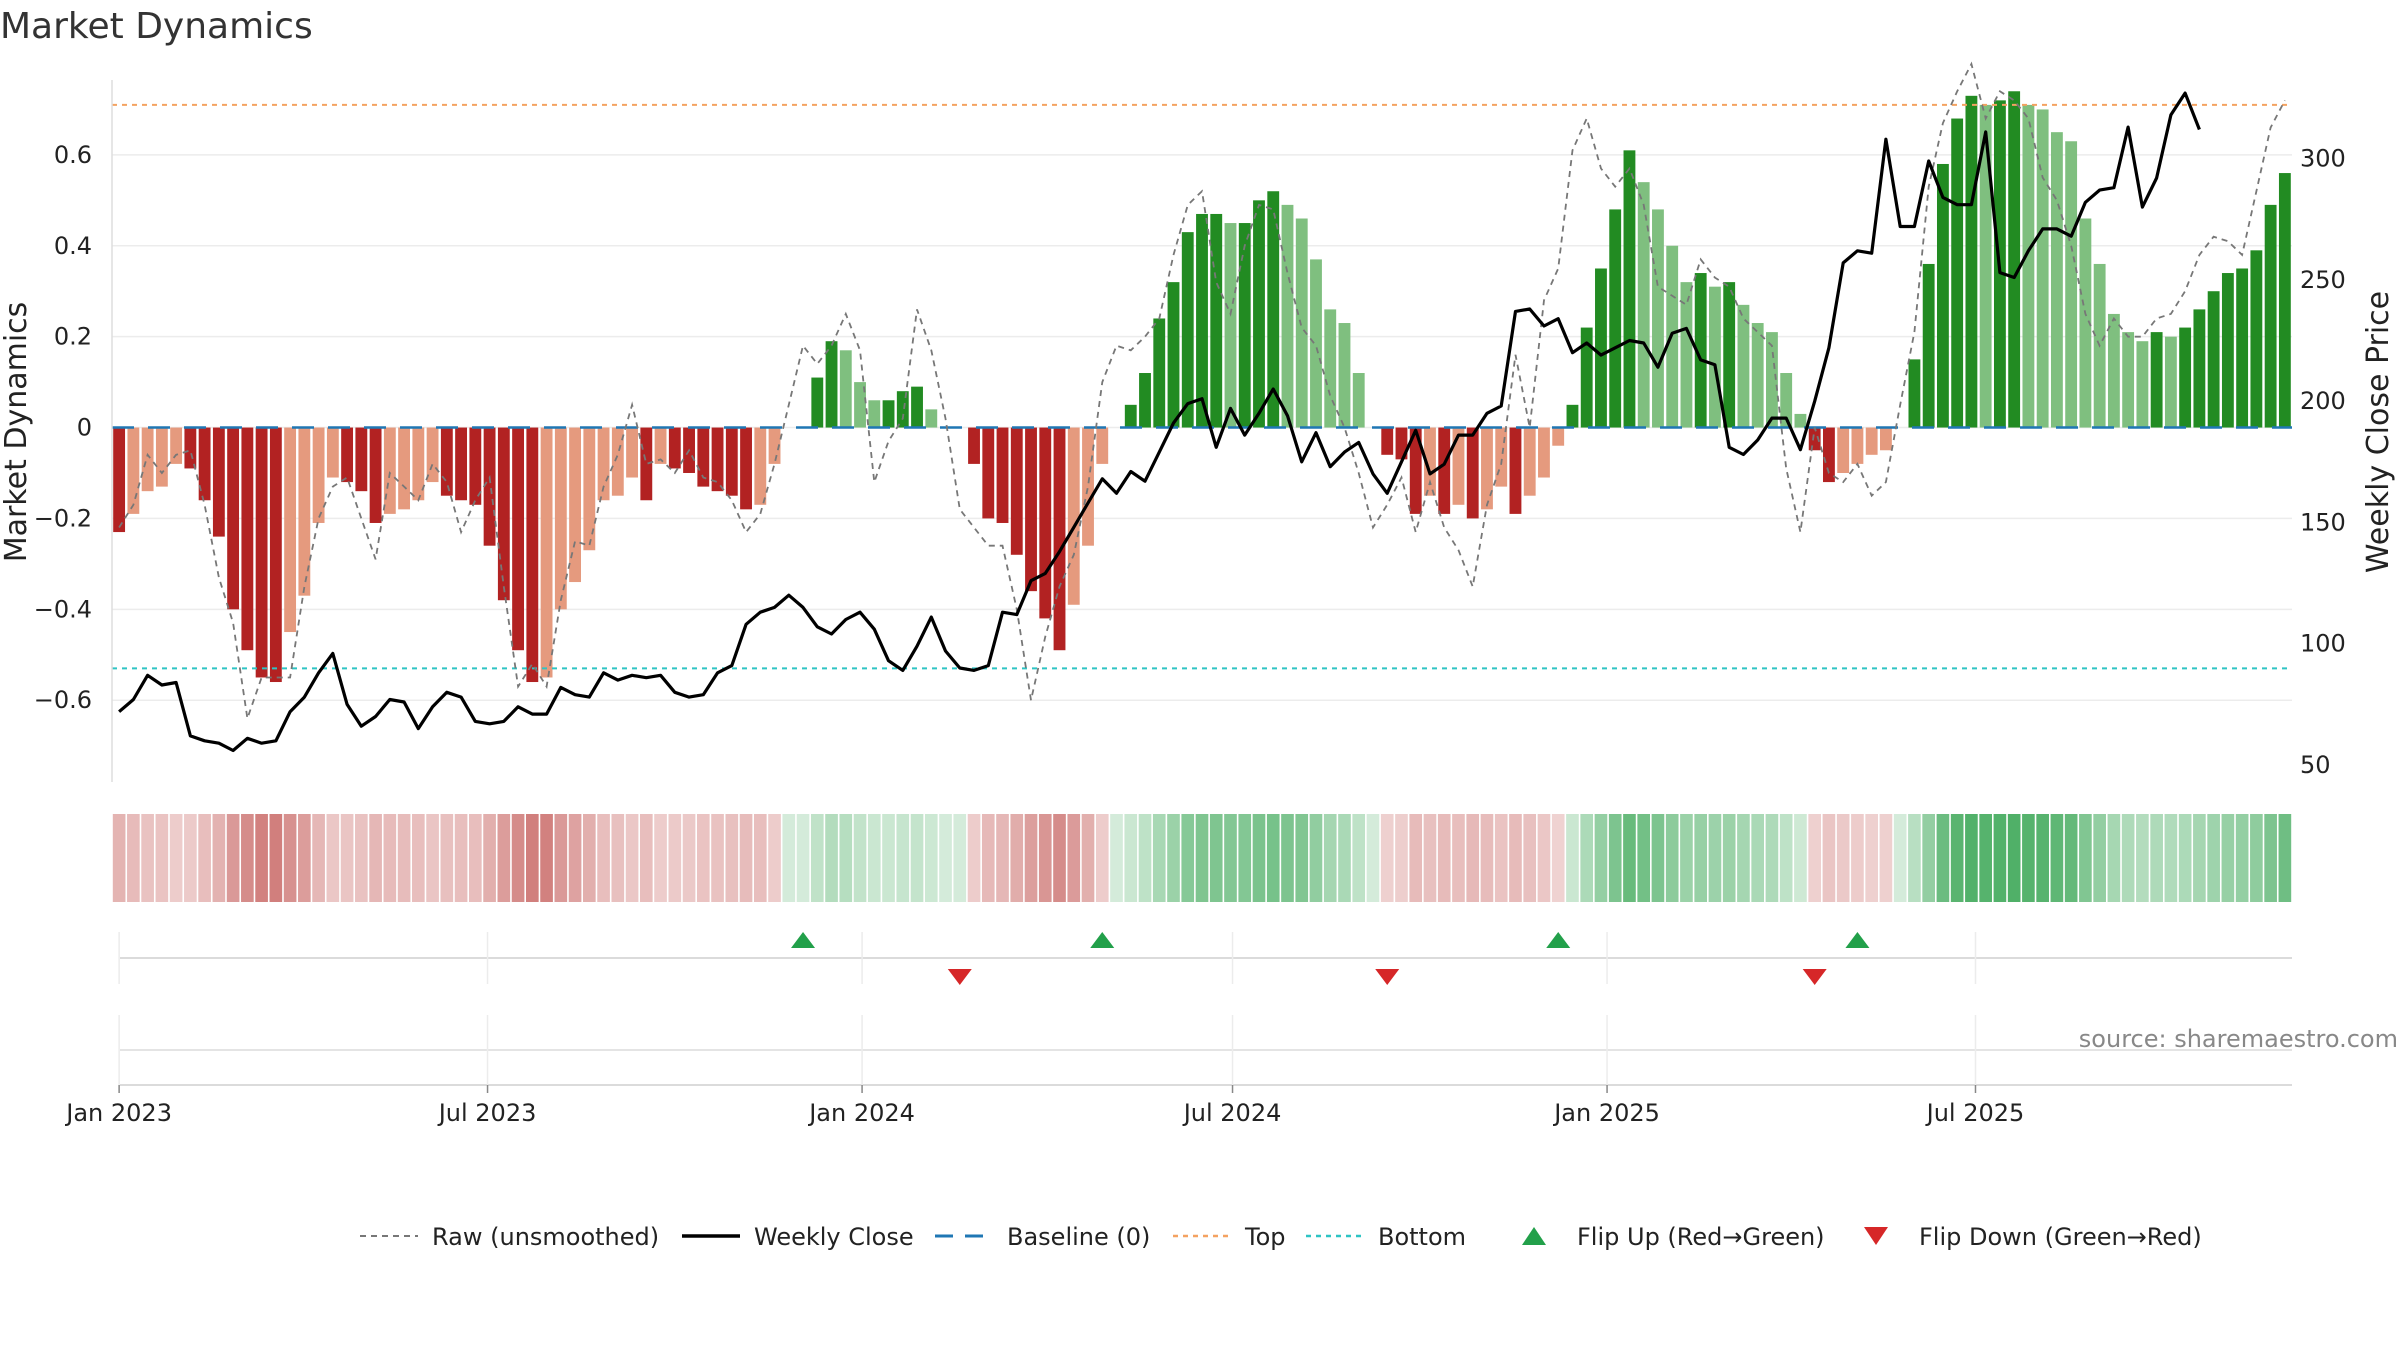  I want to click on y-axis-label: Market Dynamics, so click(17, 432).